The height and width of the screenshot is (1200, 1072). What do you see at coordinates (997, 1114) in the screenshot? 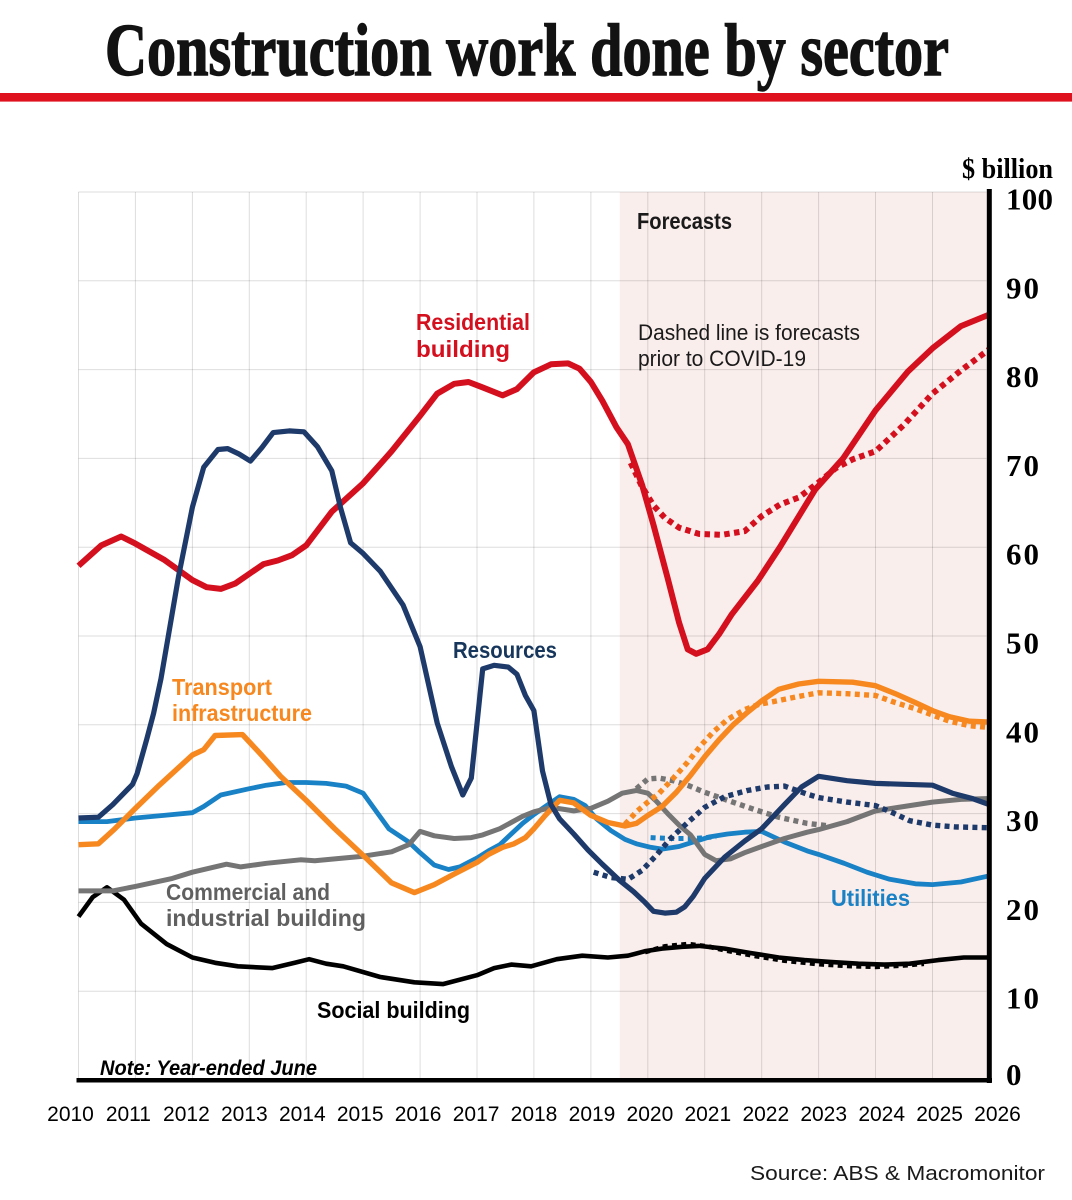
I see `svg-text: 2026` at bounding box center [997, 1114].